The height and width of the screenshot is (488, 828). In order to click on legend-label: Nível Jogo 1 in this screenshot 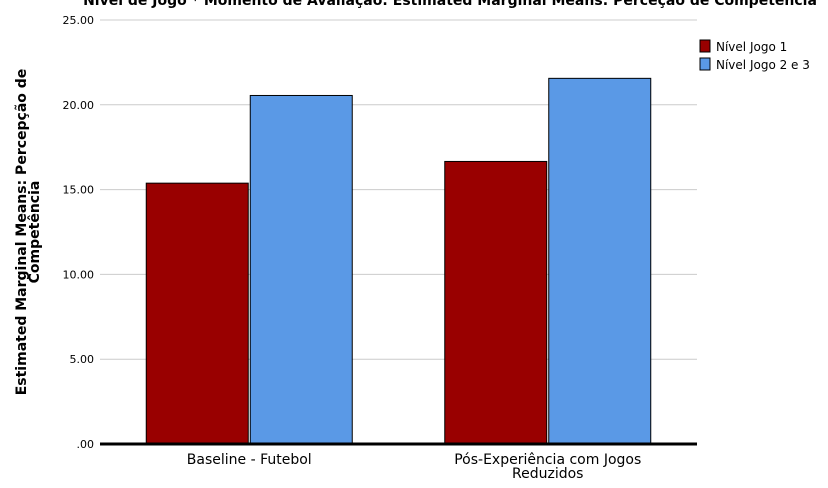, I will do `click(751, 47)`.